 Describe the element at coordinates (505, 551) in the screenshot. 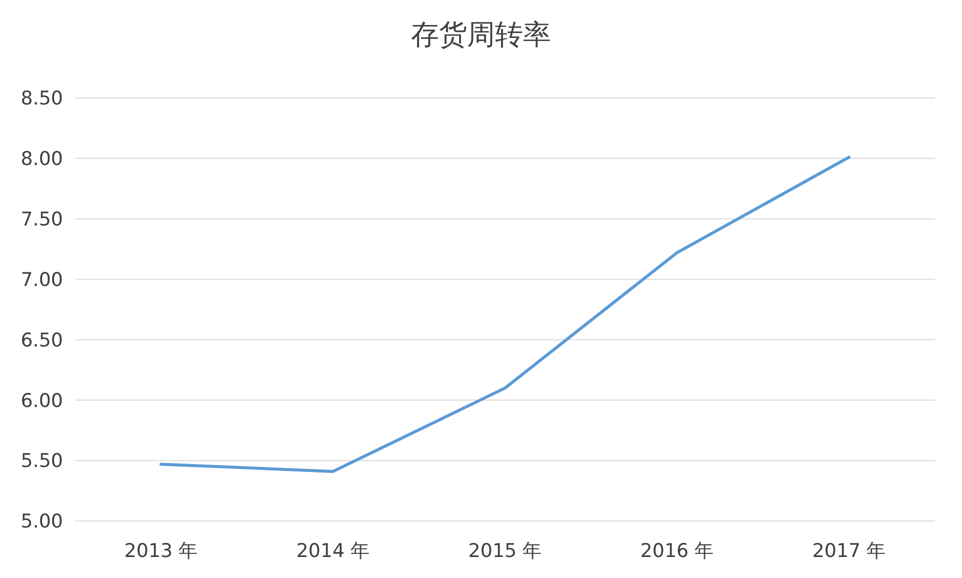

I see `x-tick-label: 2015 年` at that location.